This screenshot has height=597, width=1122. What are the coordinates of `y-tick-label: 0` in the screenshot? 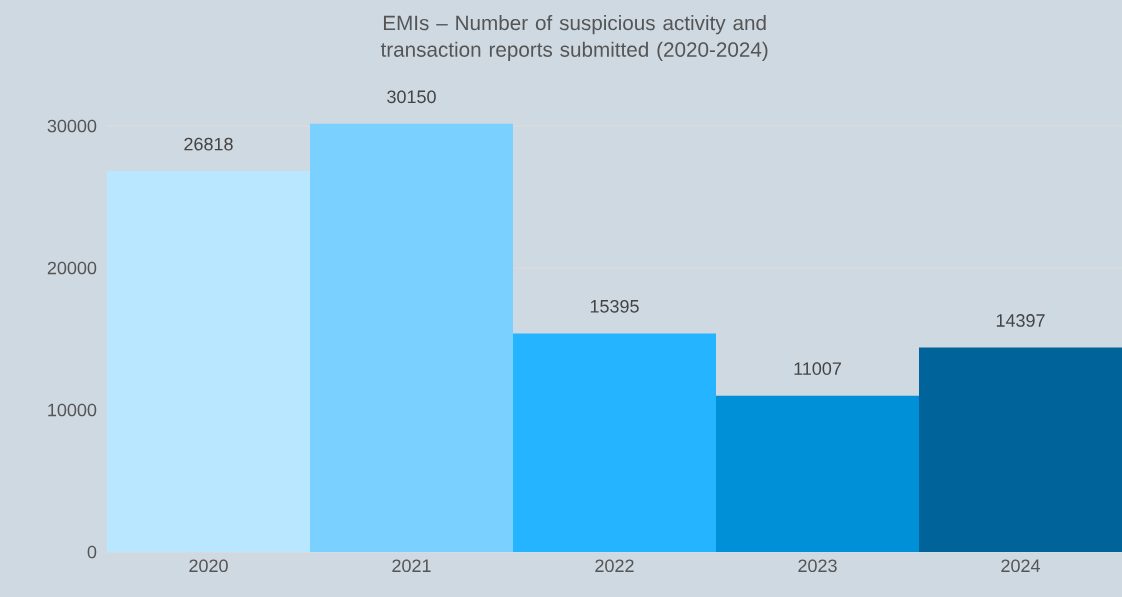 It's located at (92, 552).